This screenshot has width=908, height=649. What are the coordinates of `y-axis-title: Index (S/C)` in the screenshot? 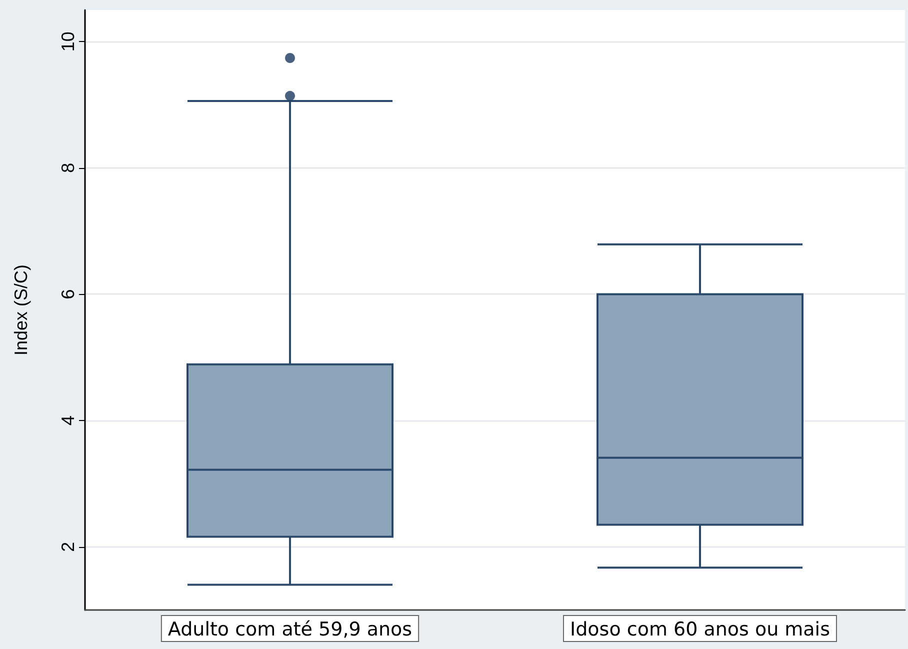 It's located at (21, 310).